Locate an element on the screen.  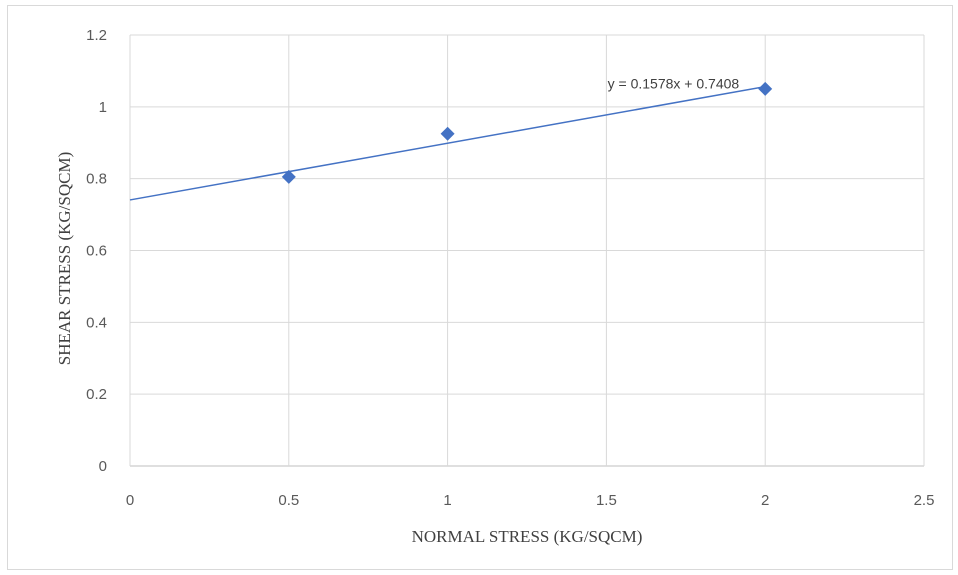
x-tick-label: 1.5 is located at coordinates (606, 500).